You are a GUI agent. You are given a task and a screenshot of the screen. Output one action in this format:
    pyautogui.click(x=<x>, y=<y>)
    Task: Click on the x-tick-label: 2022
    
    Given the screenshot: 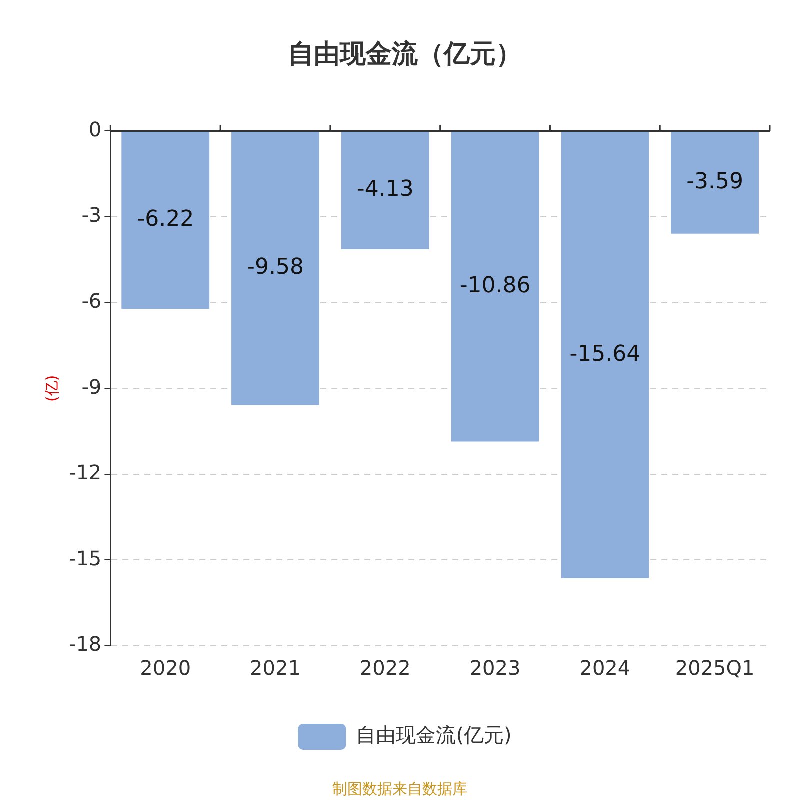 What is the action you would take?
    pyautogui.click(x=385, y=668)
    